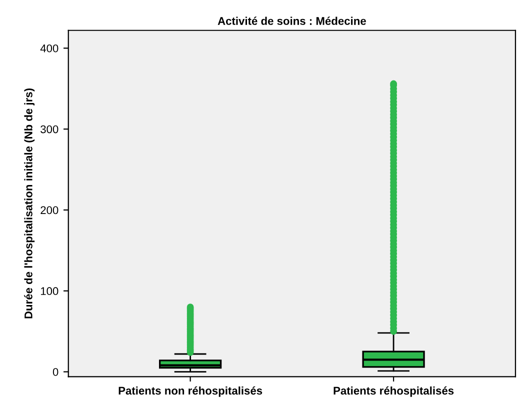 The image size is (526, 405). Describe the element at coordinates (292, 20) in the screenshot. I see `chart-title: Activité de soins : Médecine` at that location.